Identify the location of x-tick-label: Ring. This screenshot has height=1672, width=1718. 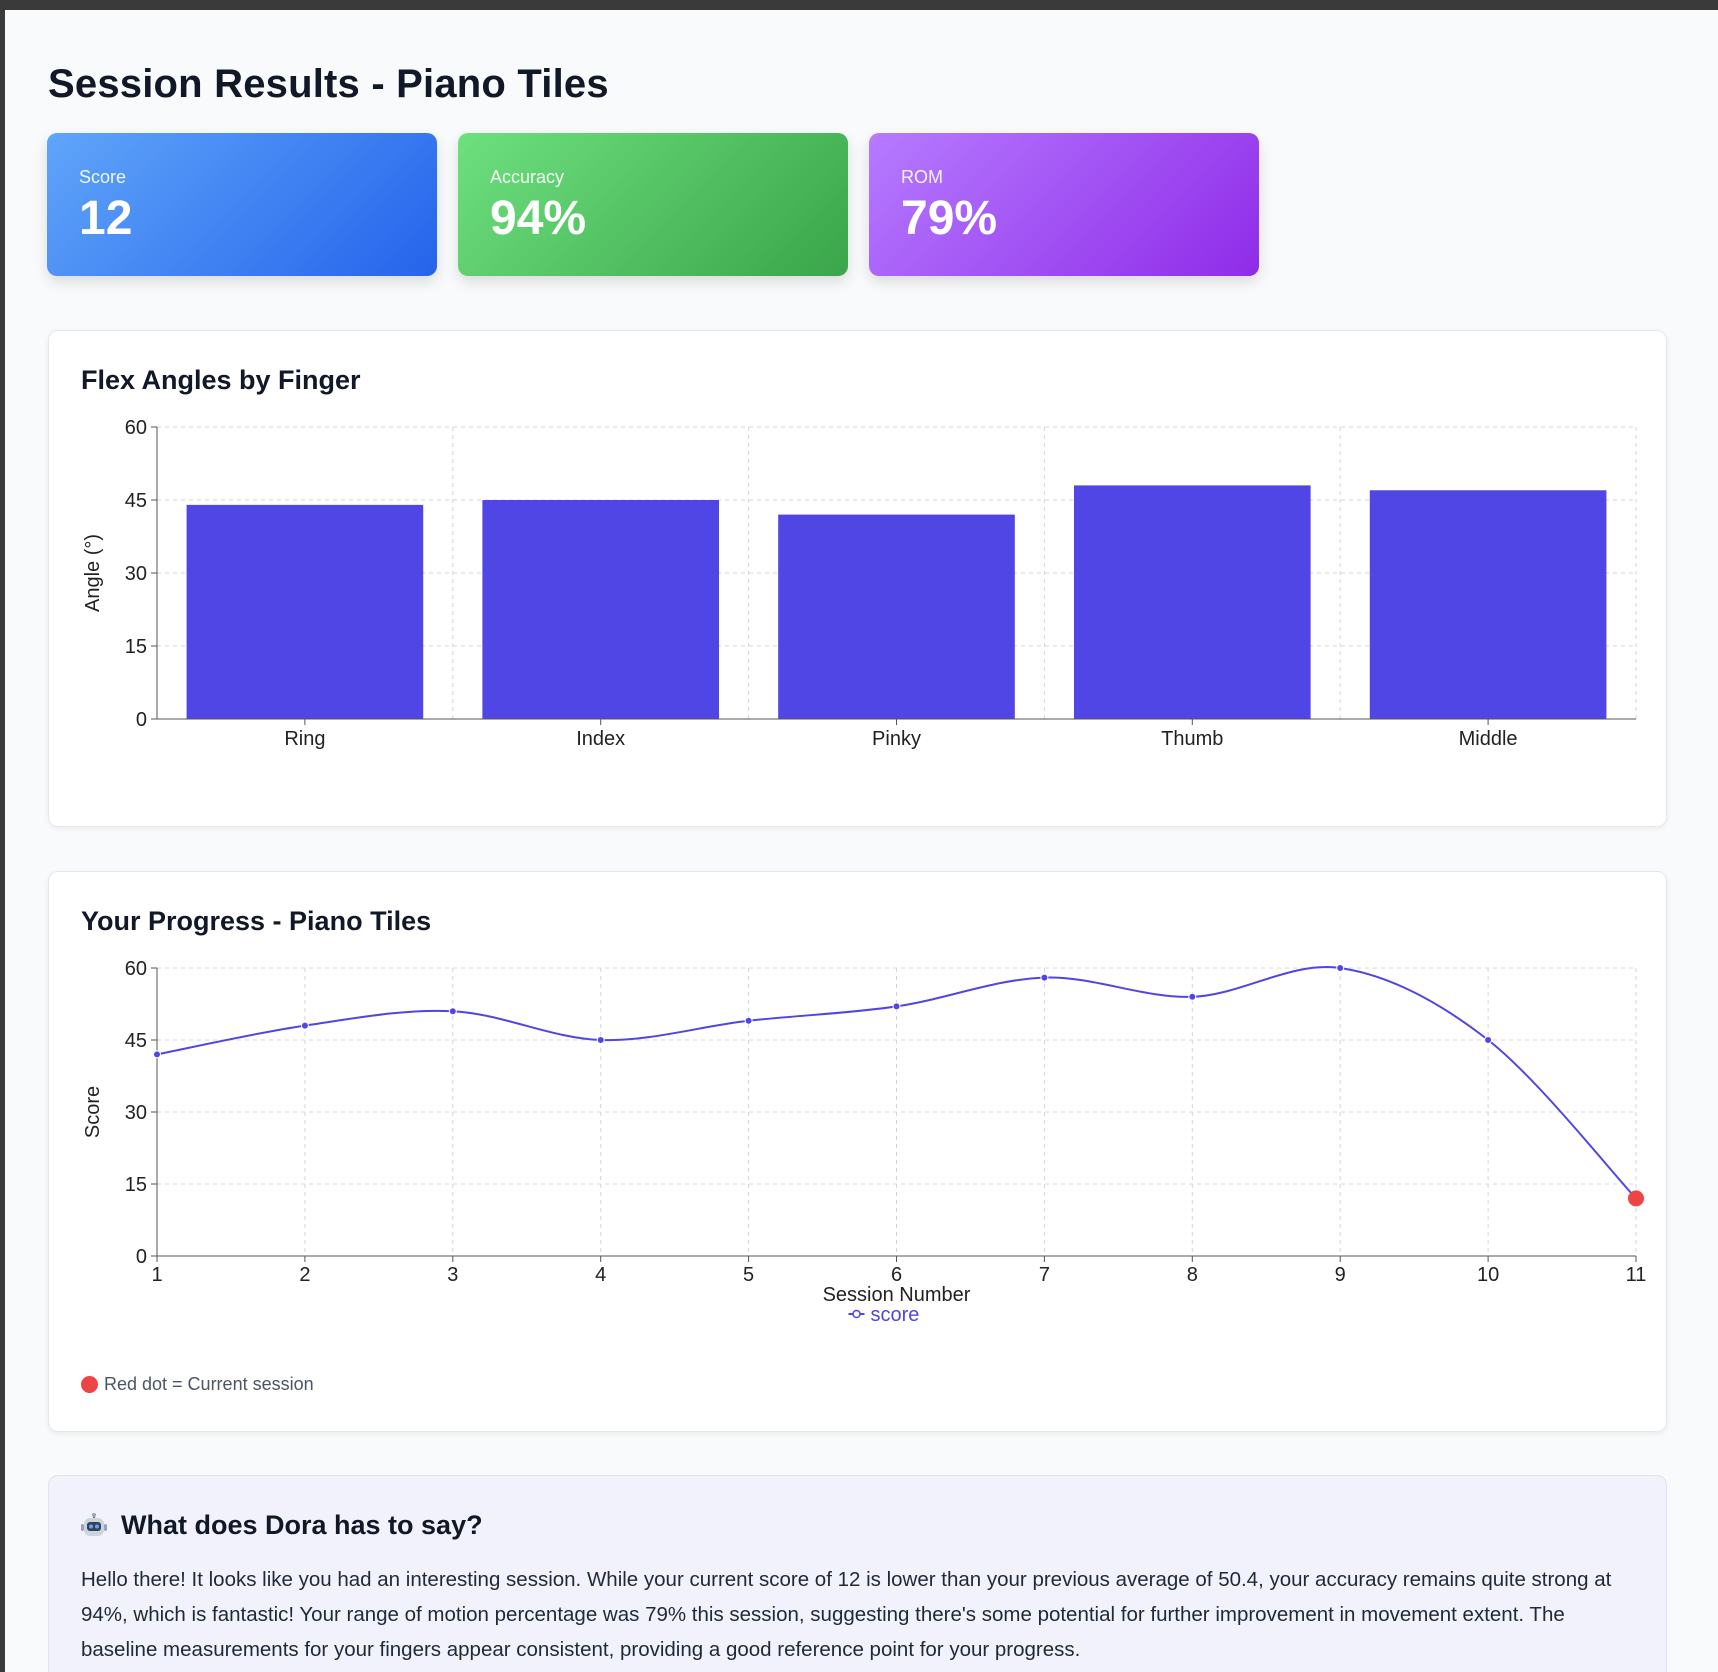
(304, 739).